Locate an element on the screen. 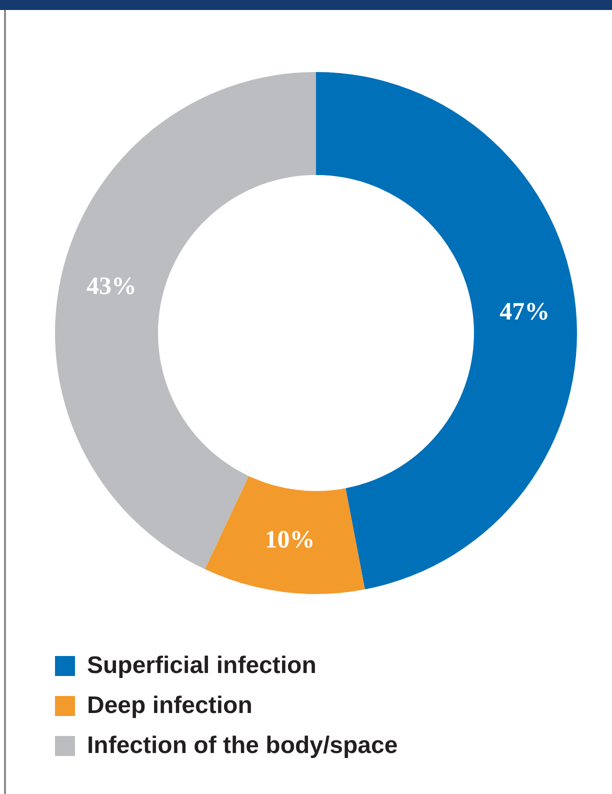 The width and height of the screenshot is (612, 794). data-label: 47% is located at coordinates (525, 312).